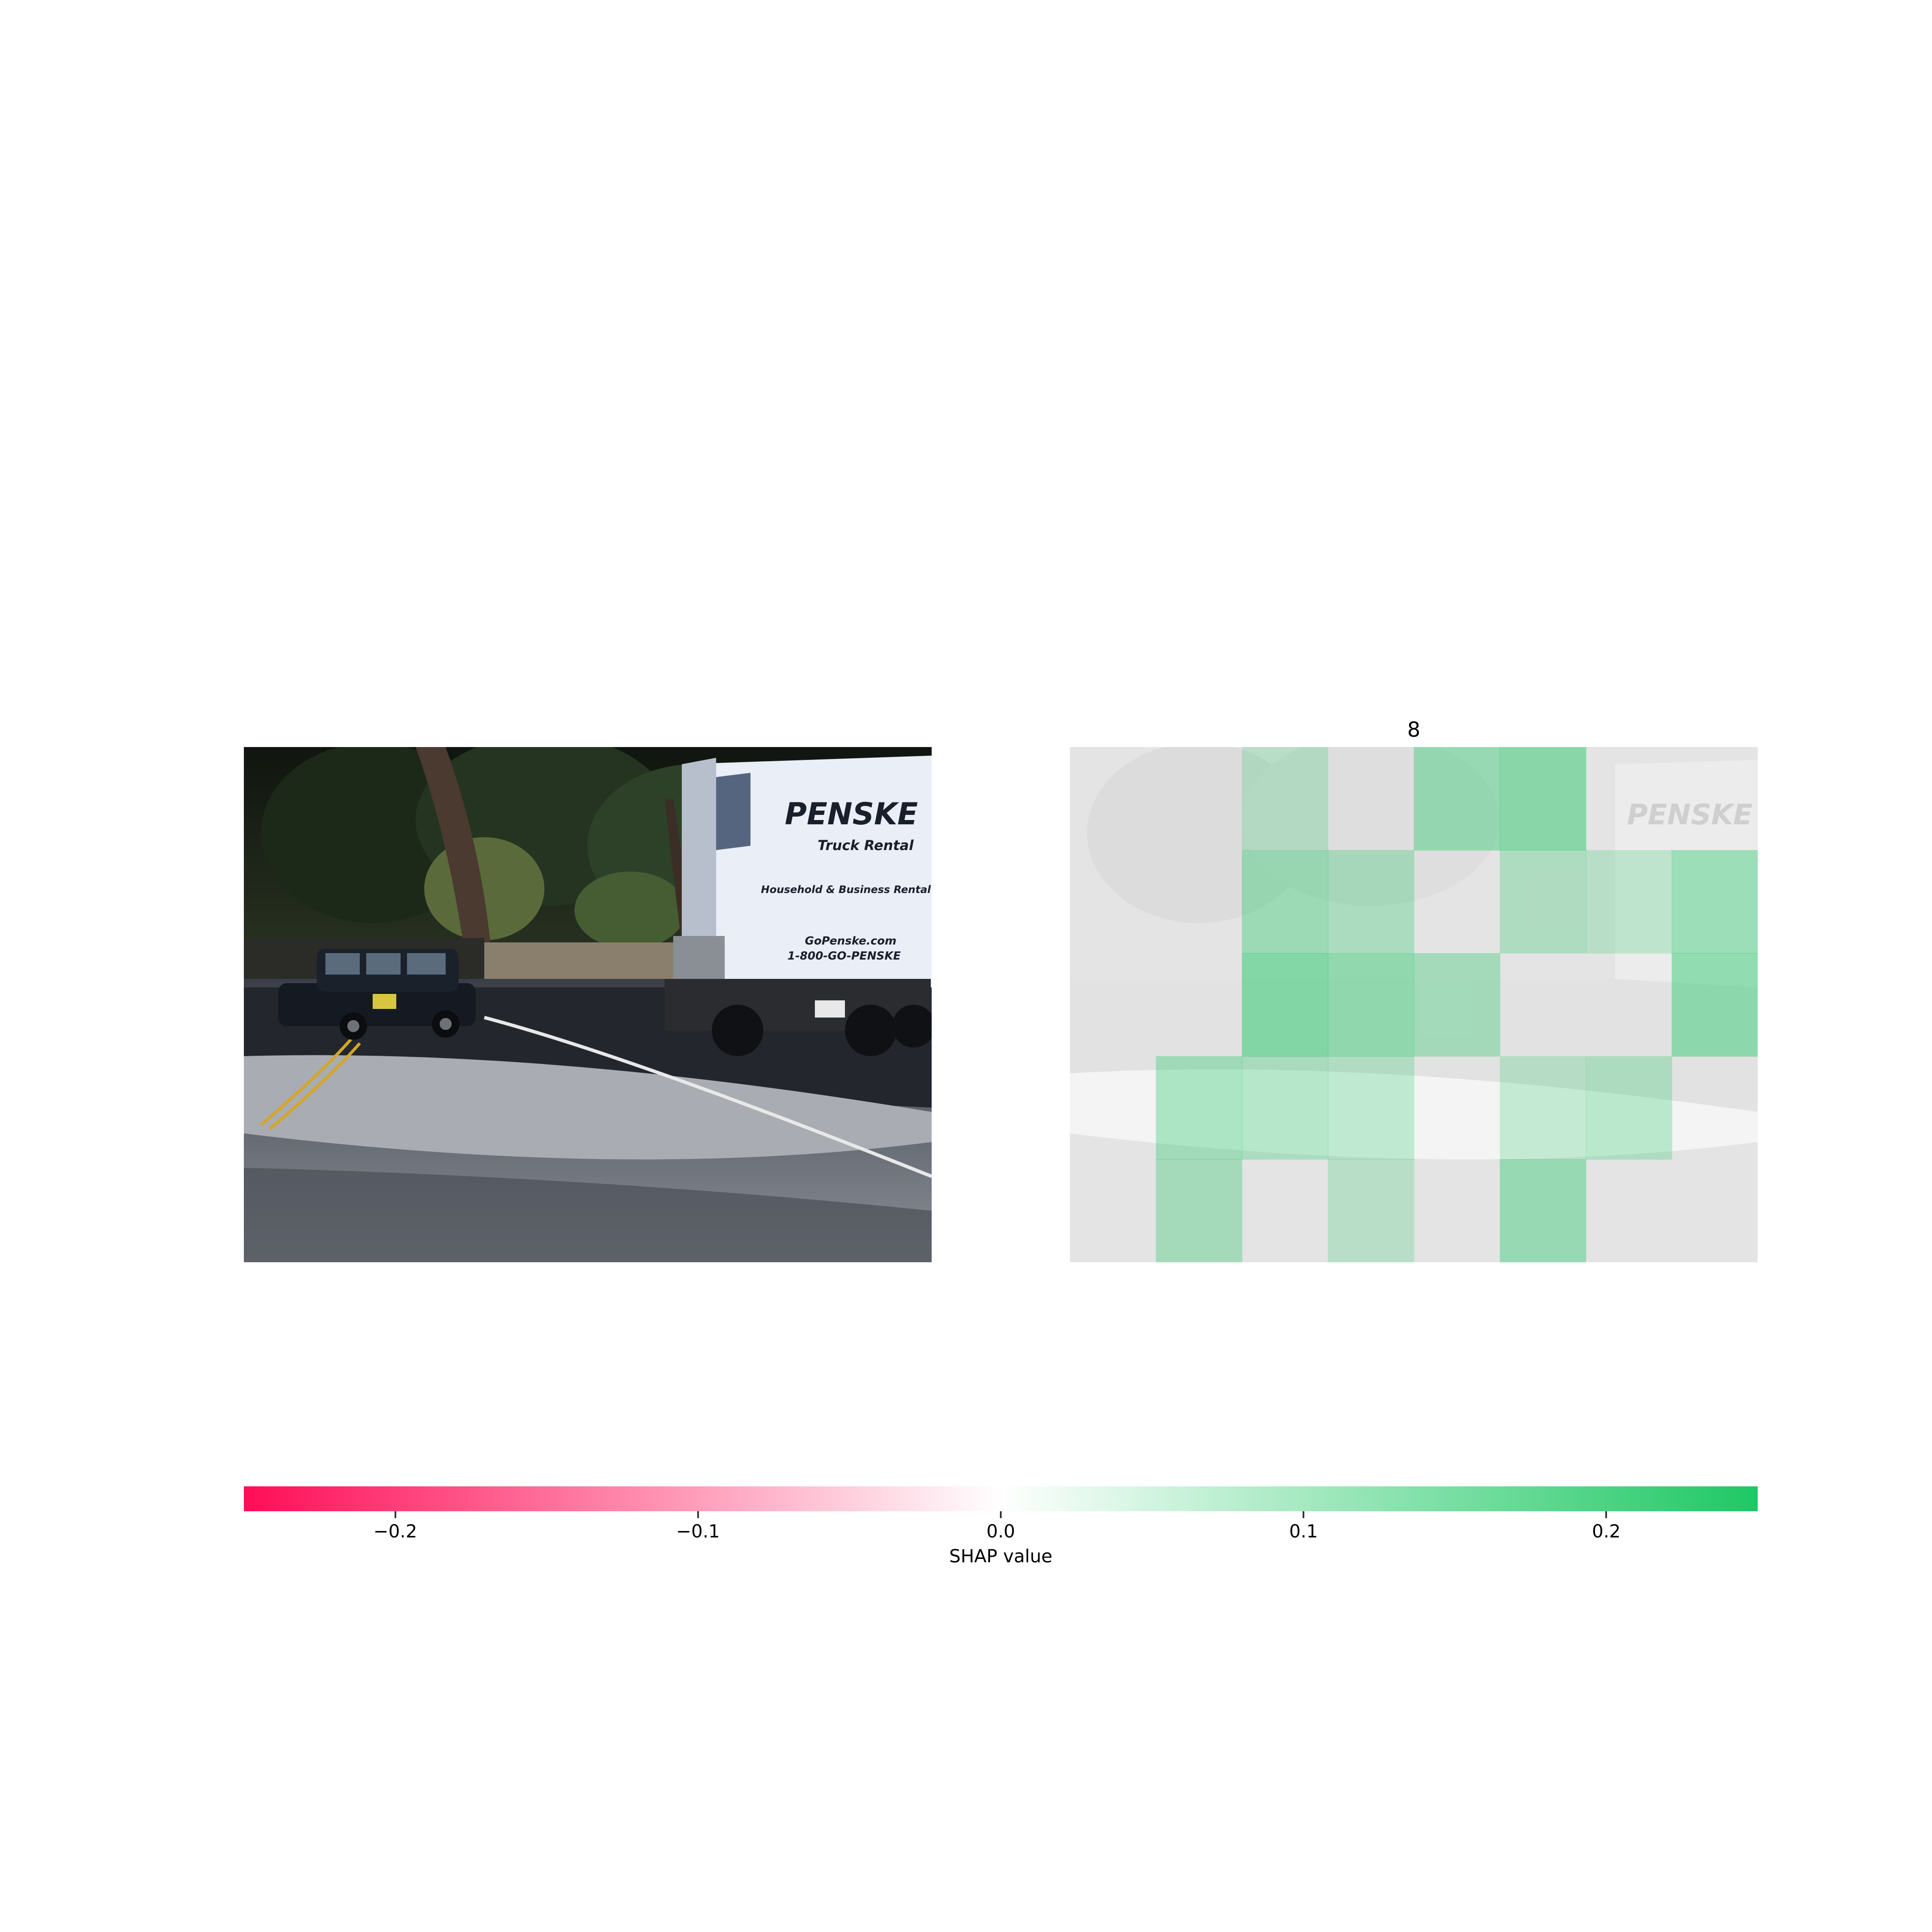  What do you see at coordinates (844, 957) in the screenshot?
I see `truck-line4-text: 1-800-GO-PENSKE` at bounding box center [844, 957].